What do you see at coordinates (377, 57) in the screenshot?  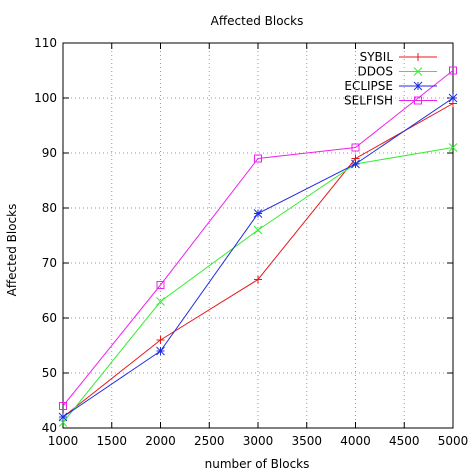 I see `legend-label-sybil: SYBIL` at bounding box center [377, 57].